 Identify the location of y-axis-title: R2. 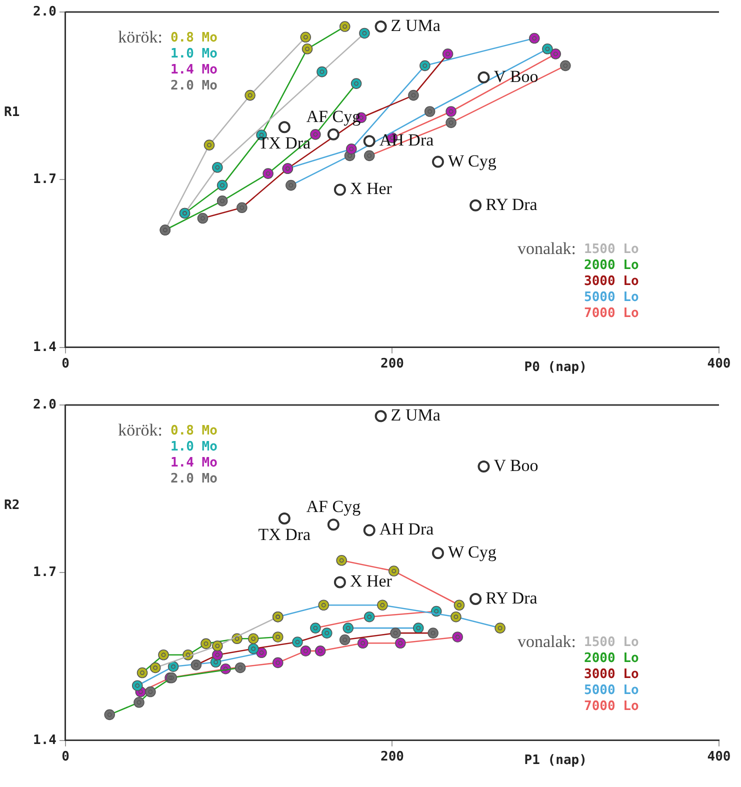
(12, 505).